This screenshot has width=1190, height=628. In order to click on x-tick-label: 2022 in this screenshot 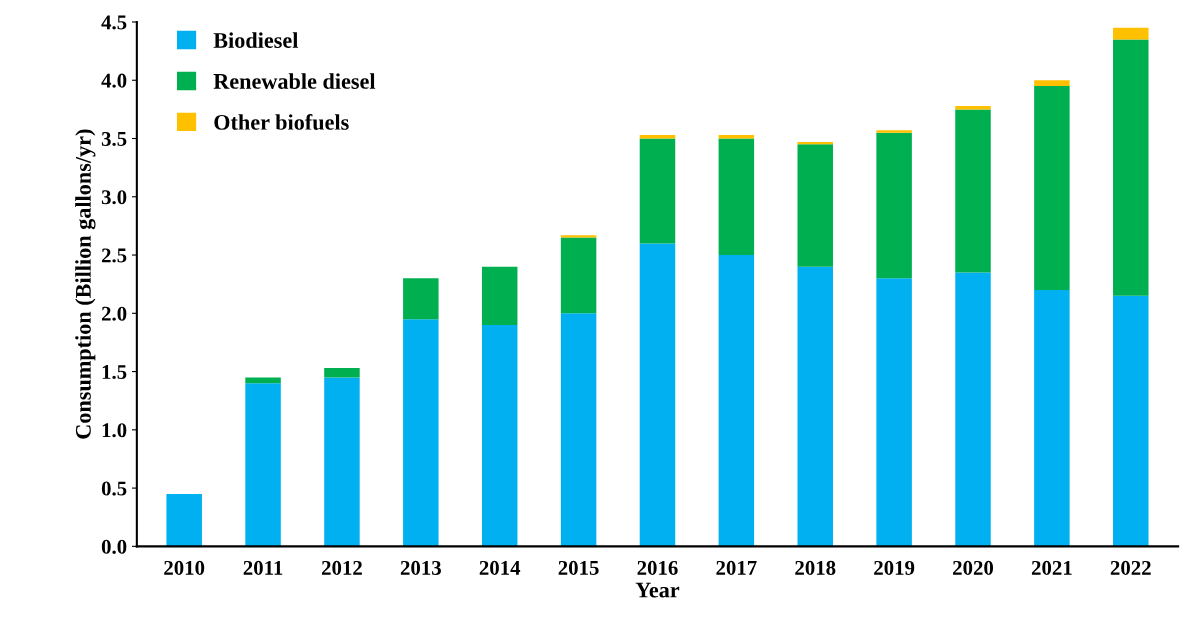, I will do `click(1130, 567)`.